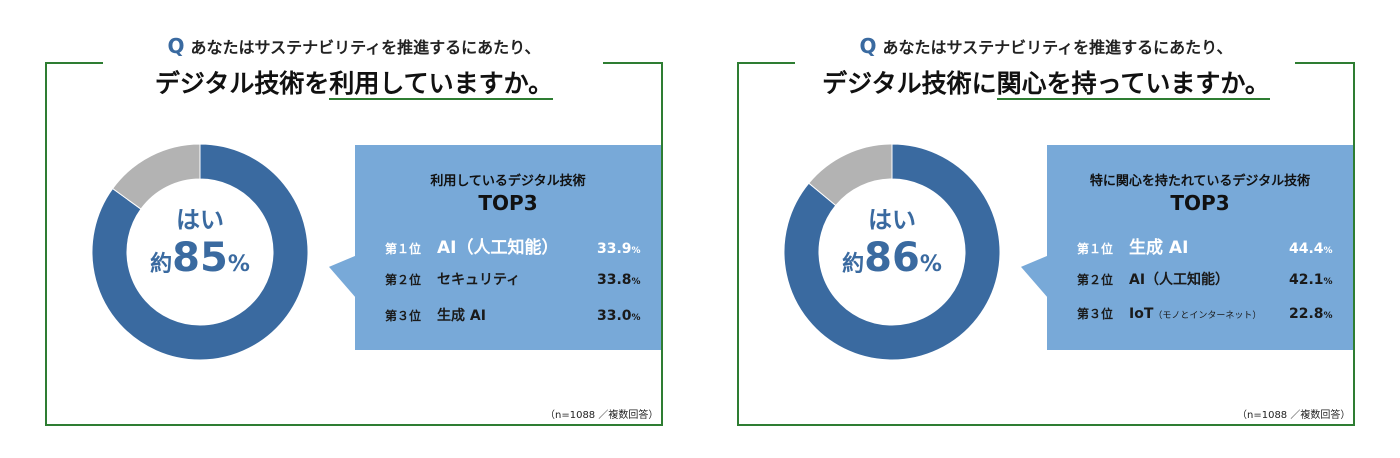 The image size is (1400, 458). What do you see at coordinates (892, 243) in the screenshot?
I see `donut-center-label: はい 約86%` at bounding box center [892, 243].